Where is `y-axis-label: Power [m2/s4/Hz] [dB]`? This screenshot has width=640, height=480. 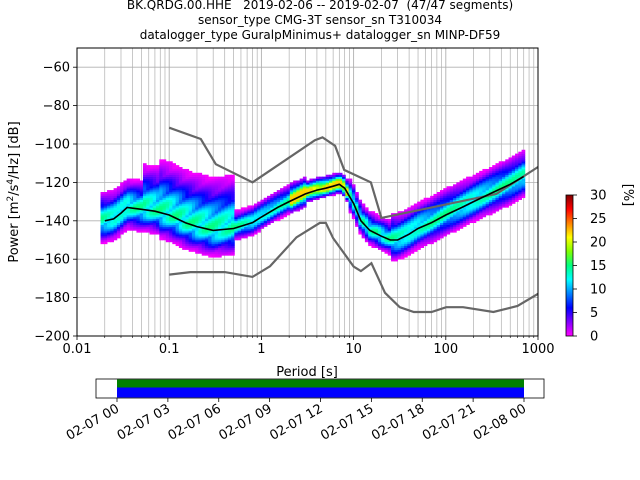 y-axis-label: Power [m2/s4/Hz] [dB] is located at coordinates (14, 191).